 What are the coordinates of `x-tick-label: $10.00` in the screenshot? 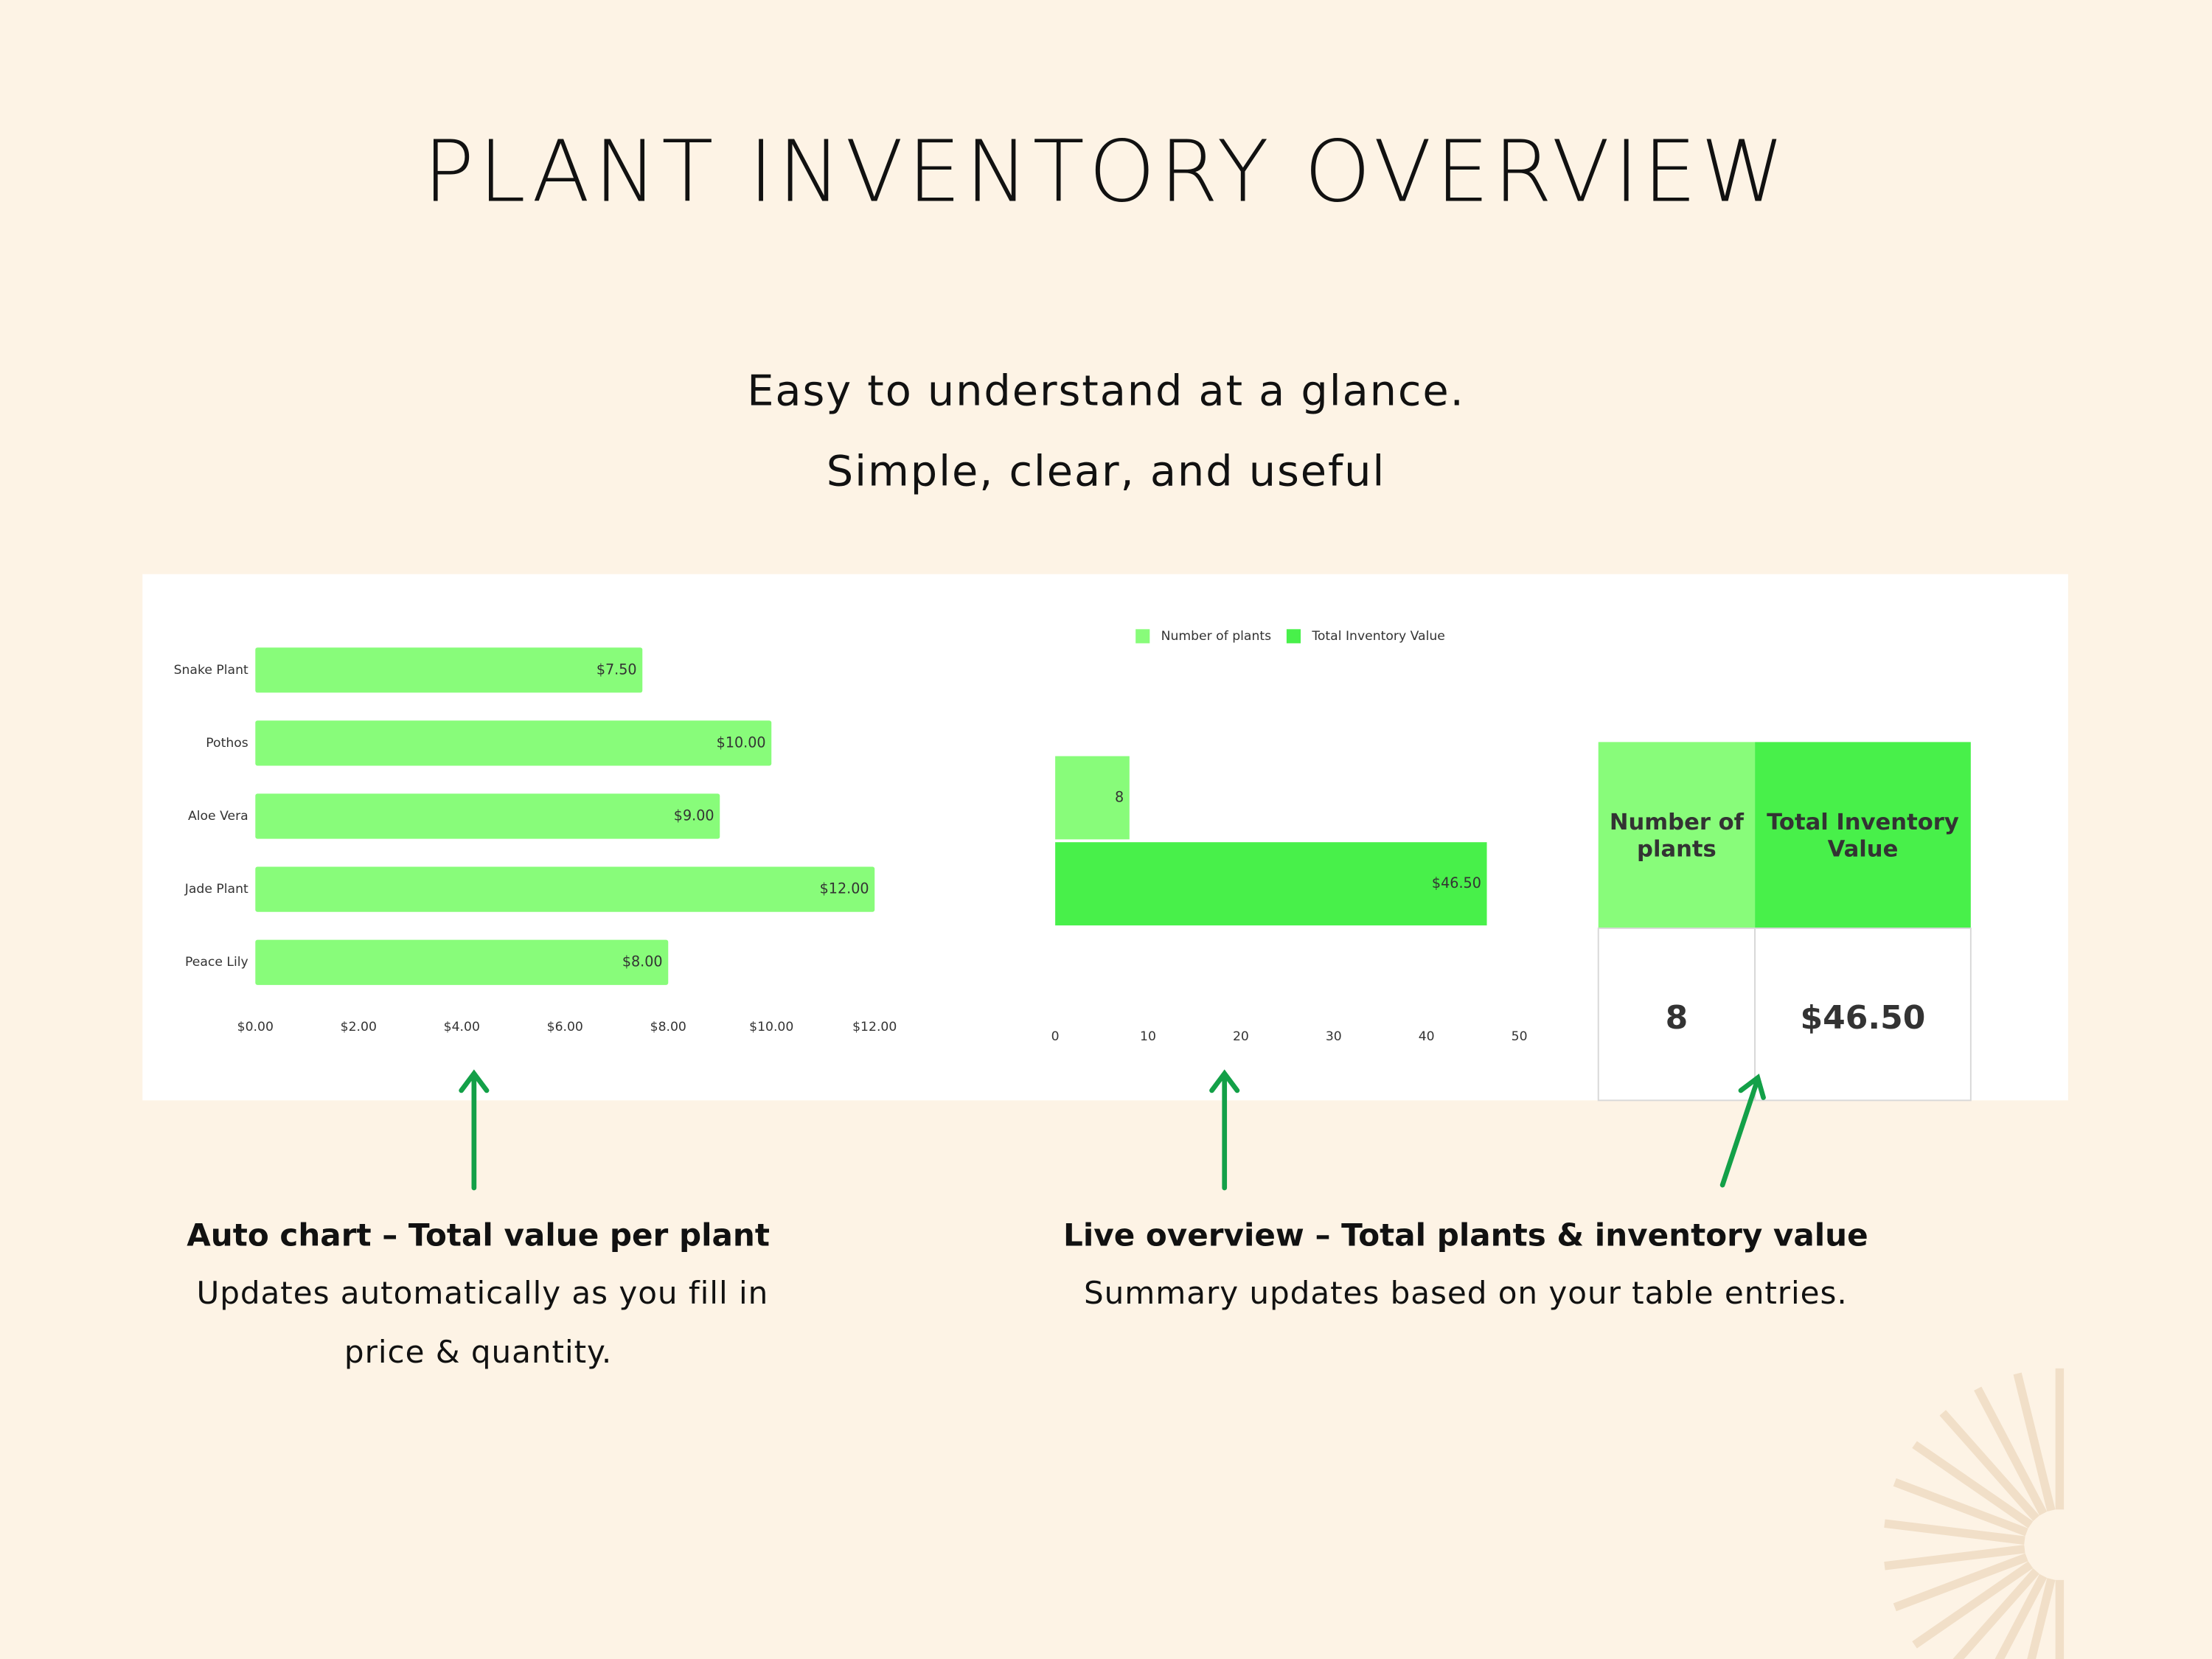 It's located at (771, 1027).